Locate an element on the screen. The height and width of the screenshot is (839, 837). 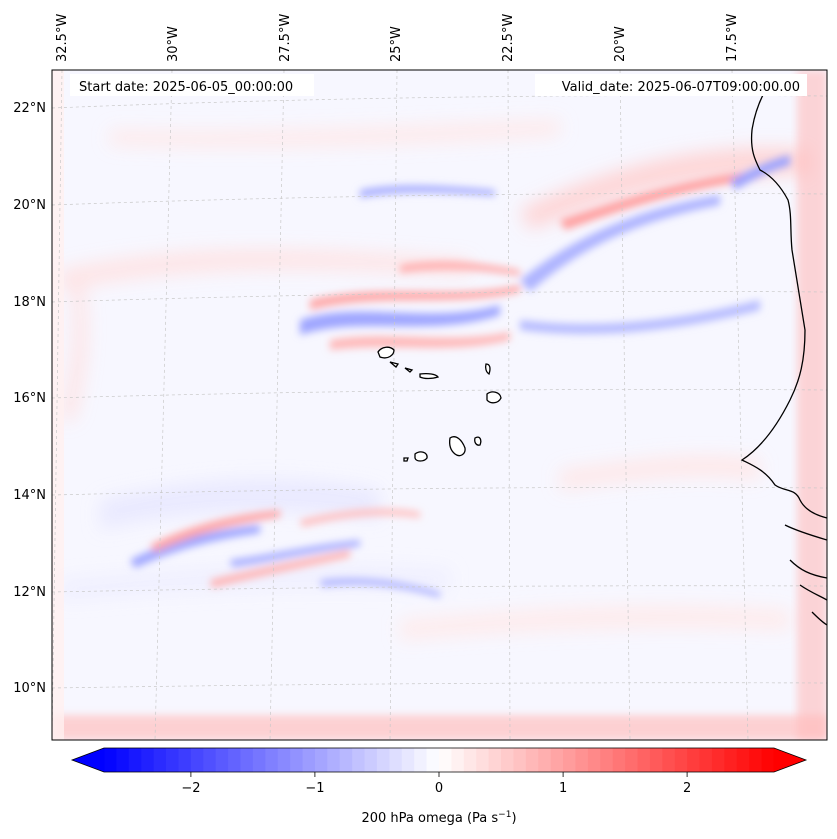
lon-label-20w: 20°W is located at coordinates (620, 44).